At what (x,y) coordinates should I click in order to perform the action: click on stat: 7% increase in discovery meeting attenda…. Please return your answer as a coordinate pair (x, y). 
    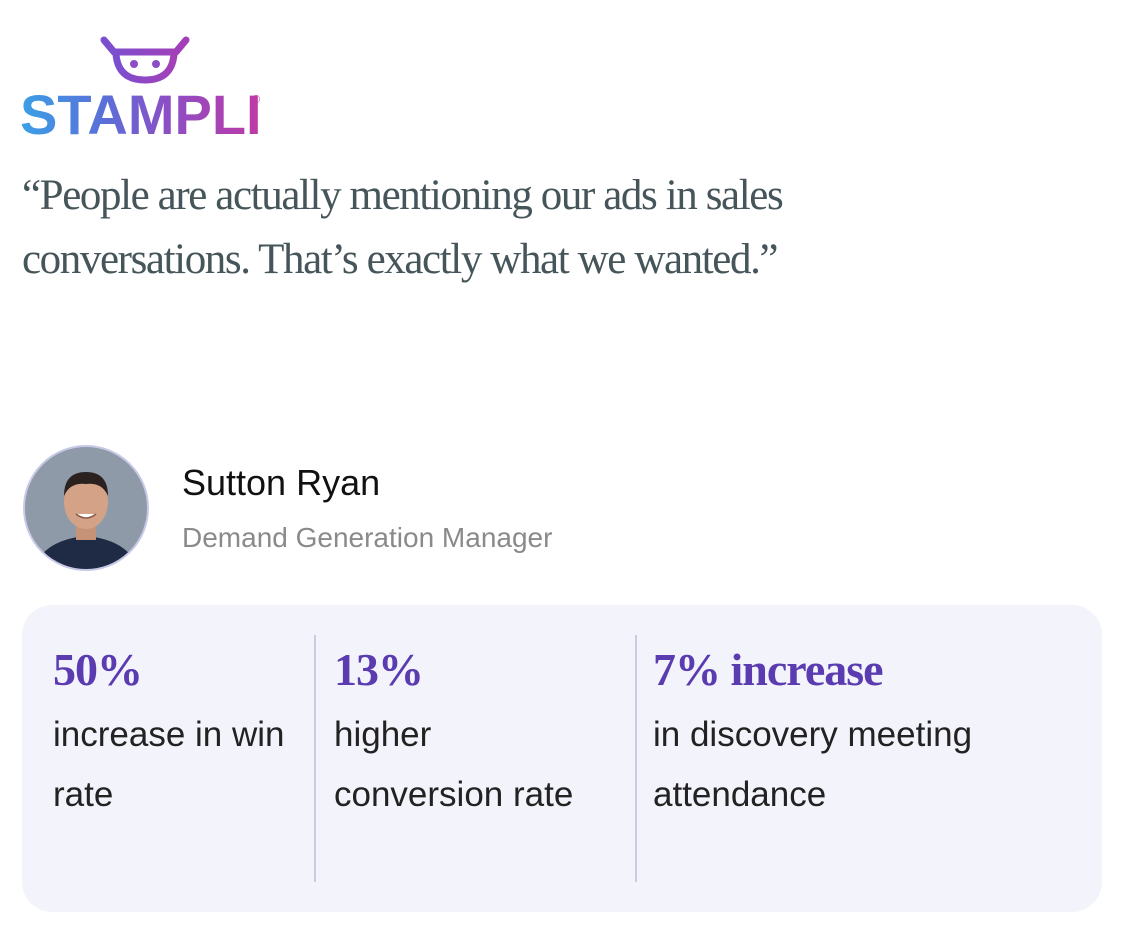
    Looking at the image, I should click on (858, 730).